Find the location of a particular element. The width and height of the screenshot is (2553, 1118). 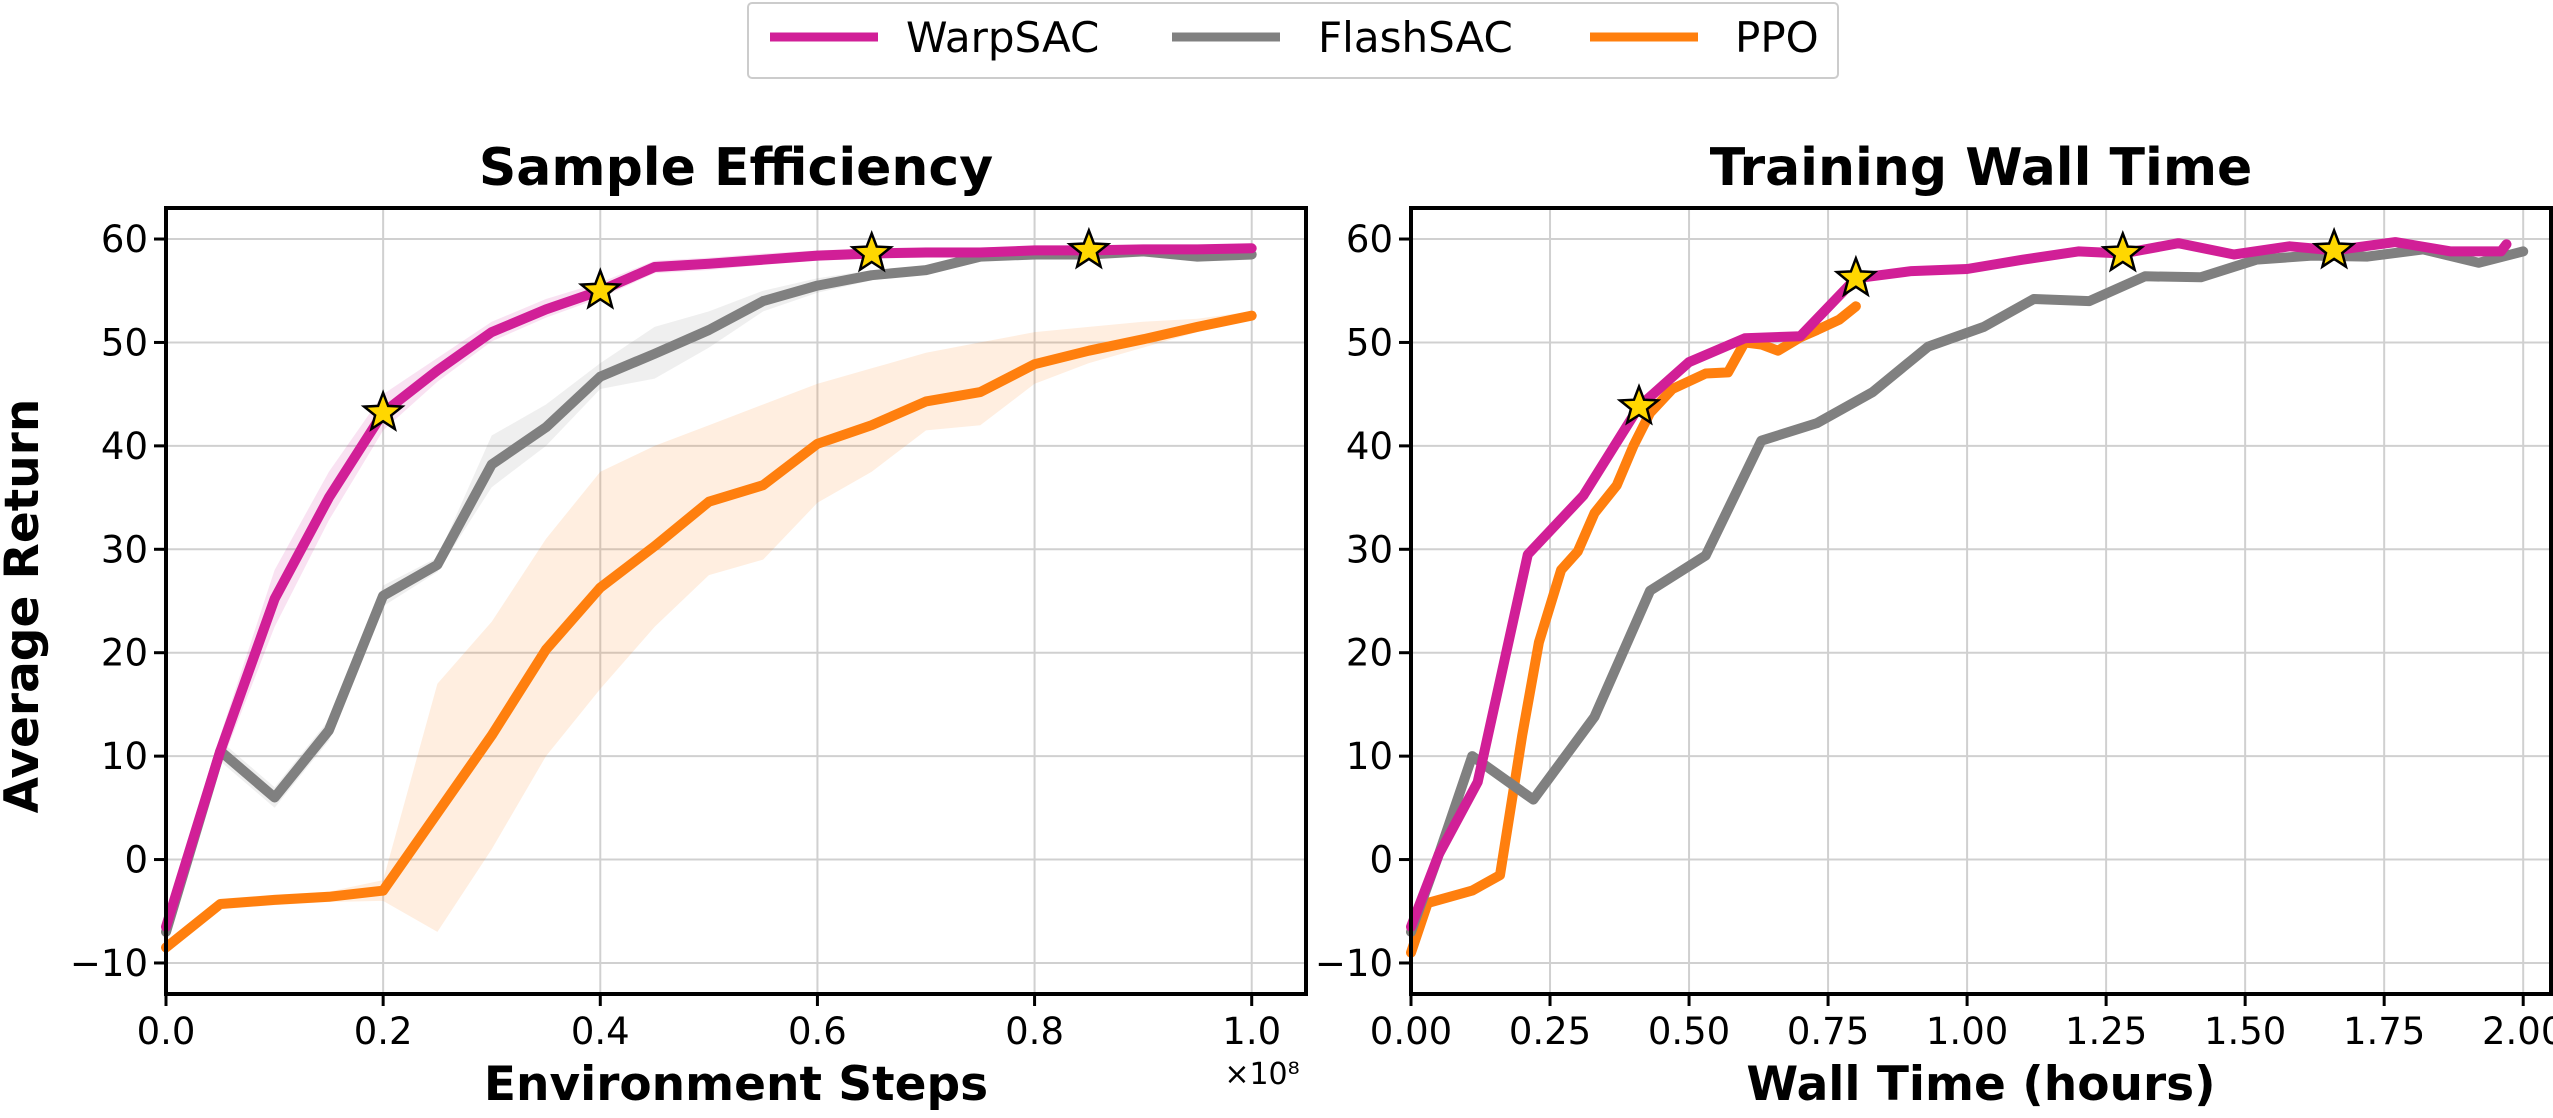

x-tick-label: 0.25 is located at coordinates (1550, 1031).